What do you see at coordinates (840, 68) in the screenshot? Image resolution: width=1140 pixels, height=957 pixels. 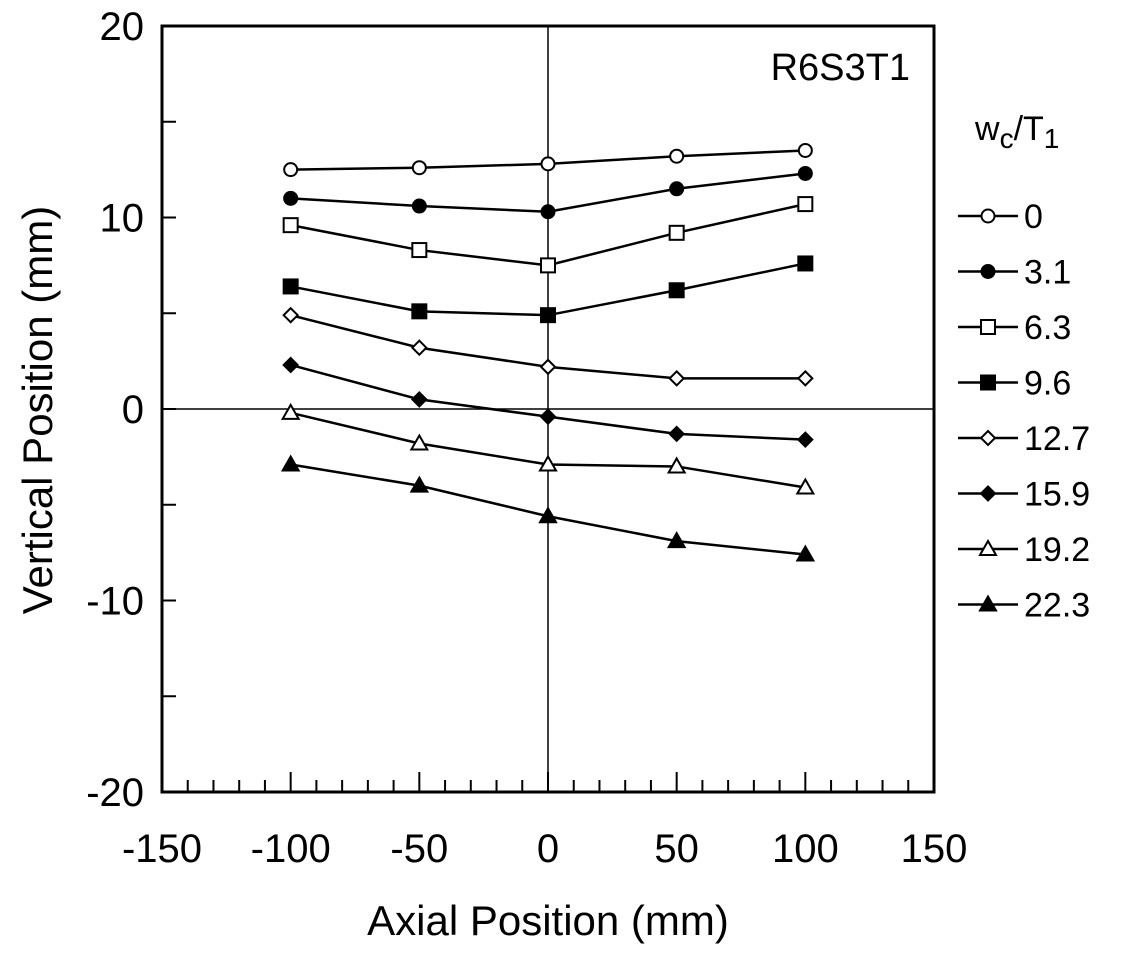 I see `chart-annotation: R6S3T1` at bounding box center [840, 68].